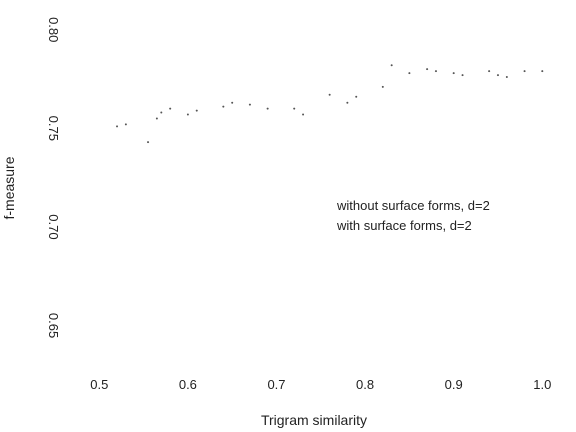 The image size is (576, 432). What do you see at coordinates (330, 104) in the screenshot?
I see `data-points` at bounding box center [330, 104].